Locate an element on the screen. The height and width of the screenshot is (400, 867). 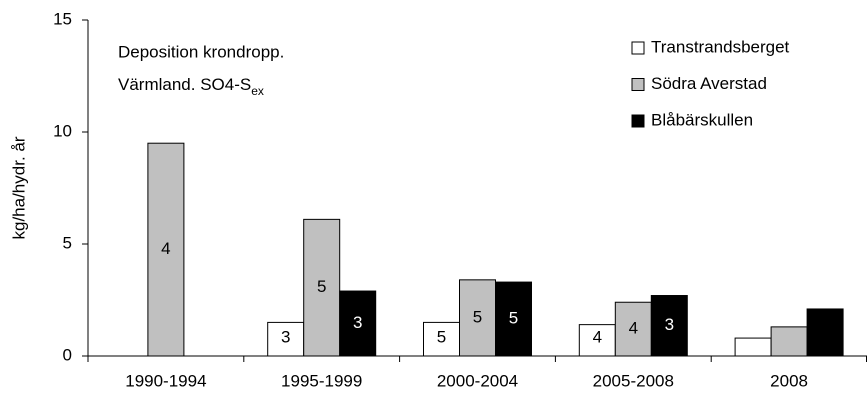
x-tick-label: 2000-2004 is located at coordinates (477, 380).